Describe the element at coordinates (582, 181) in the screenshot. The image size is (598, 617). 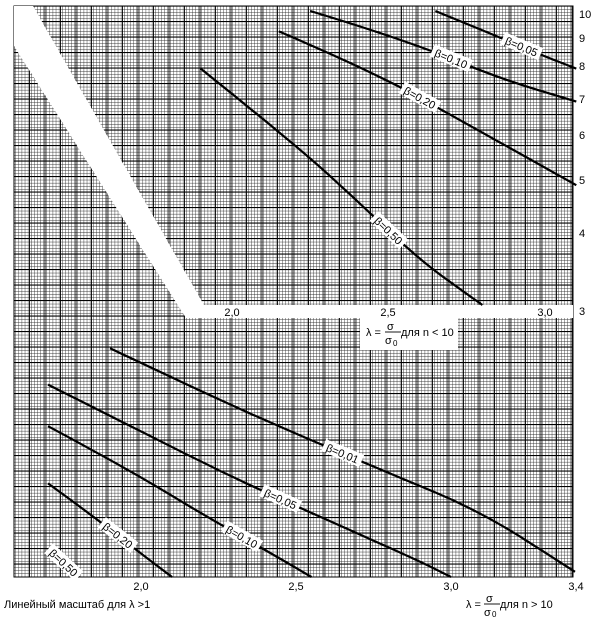
I see `y-tick-label: 5` at that location.